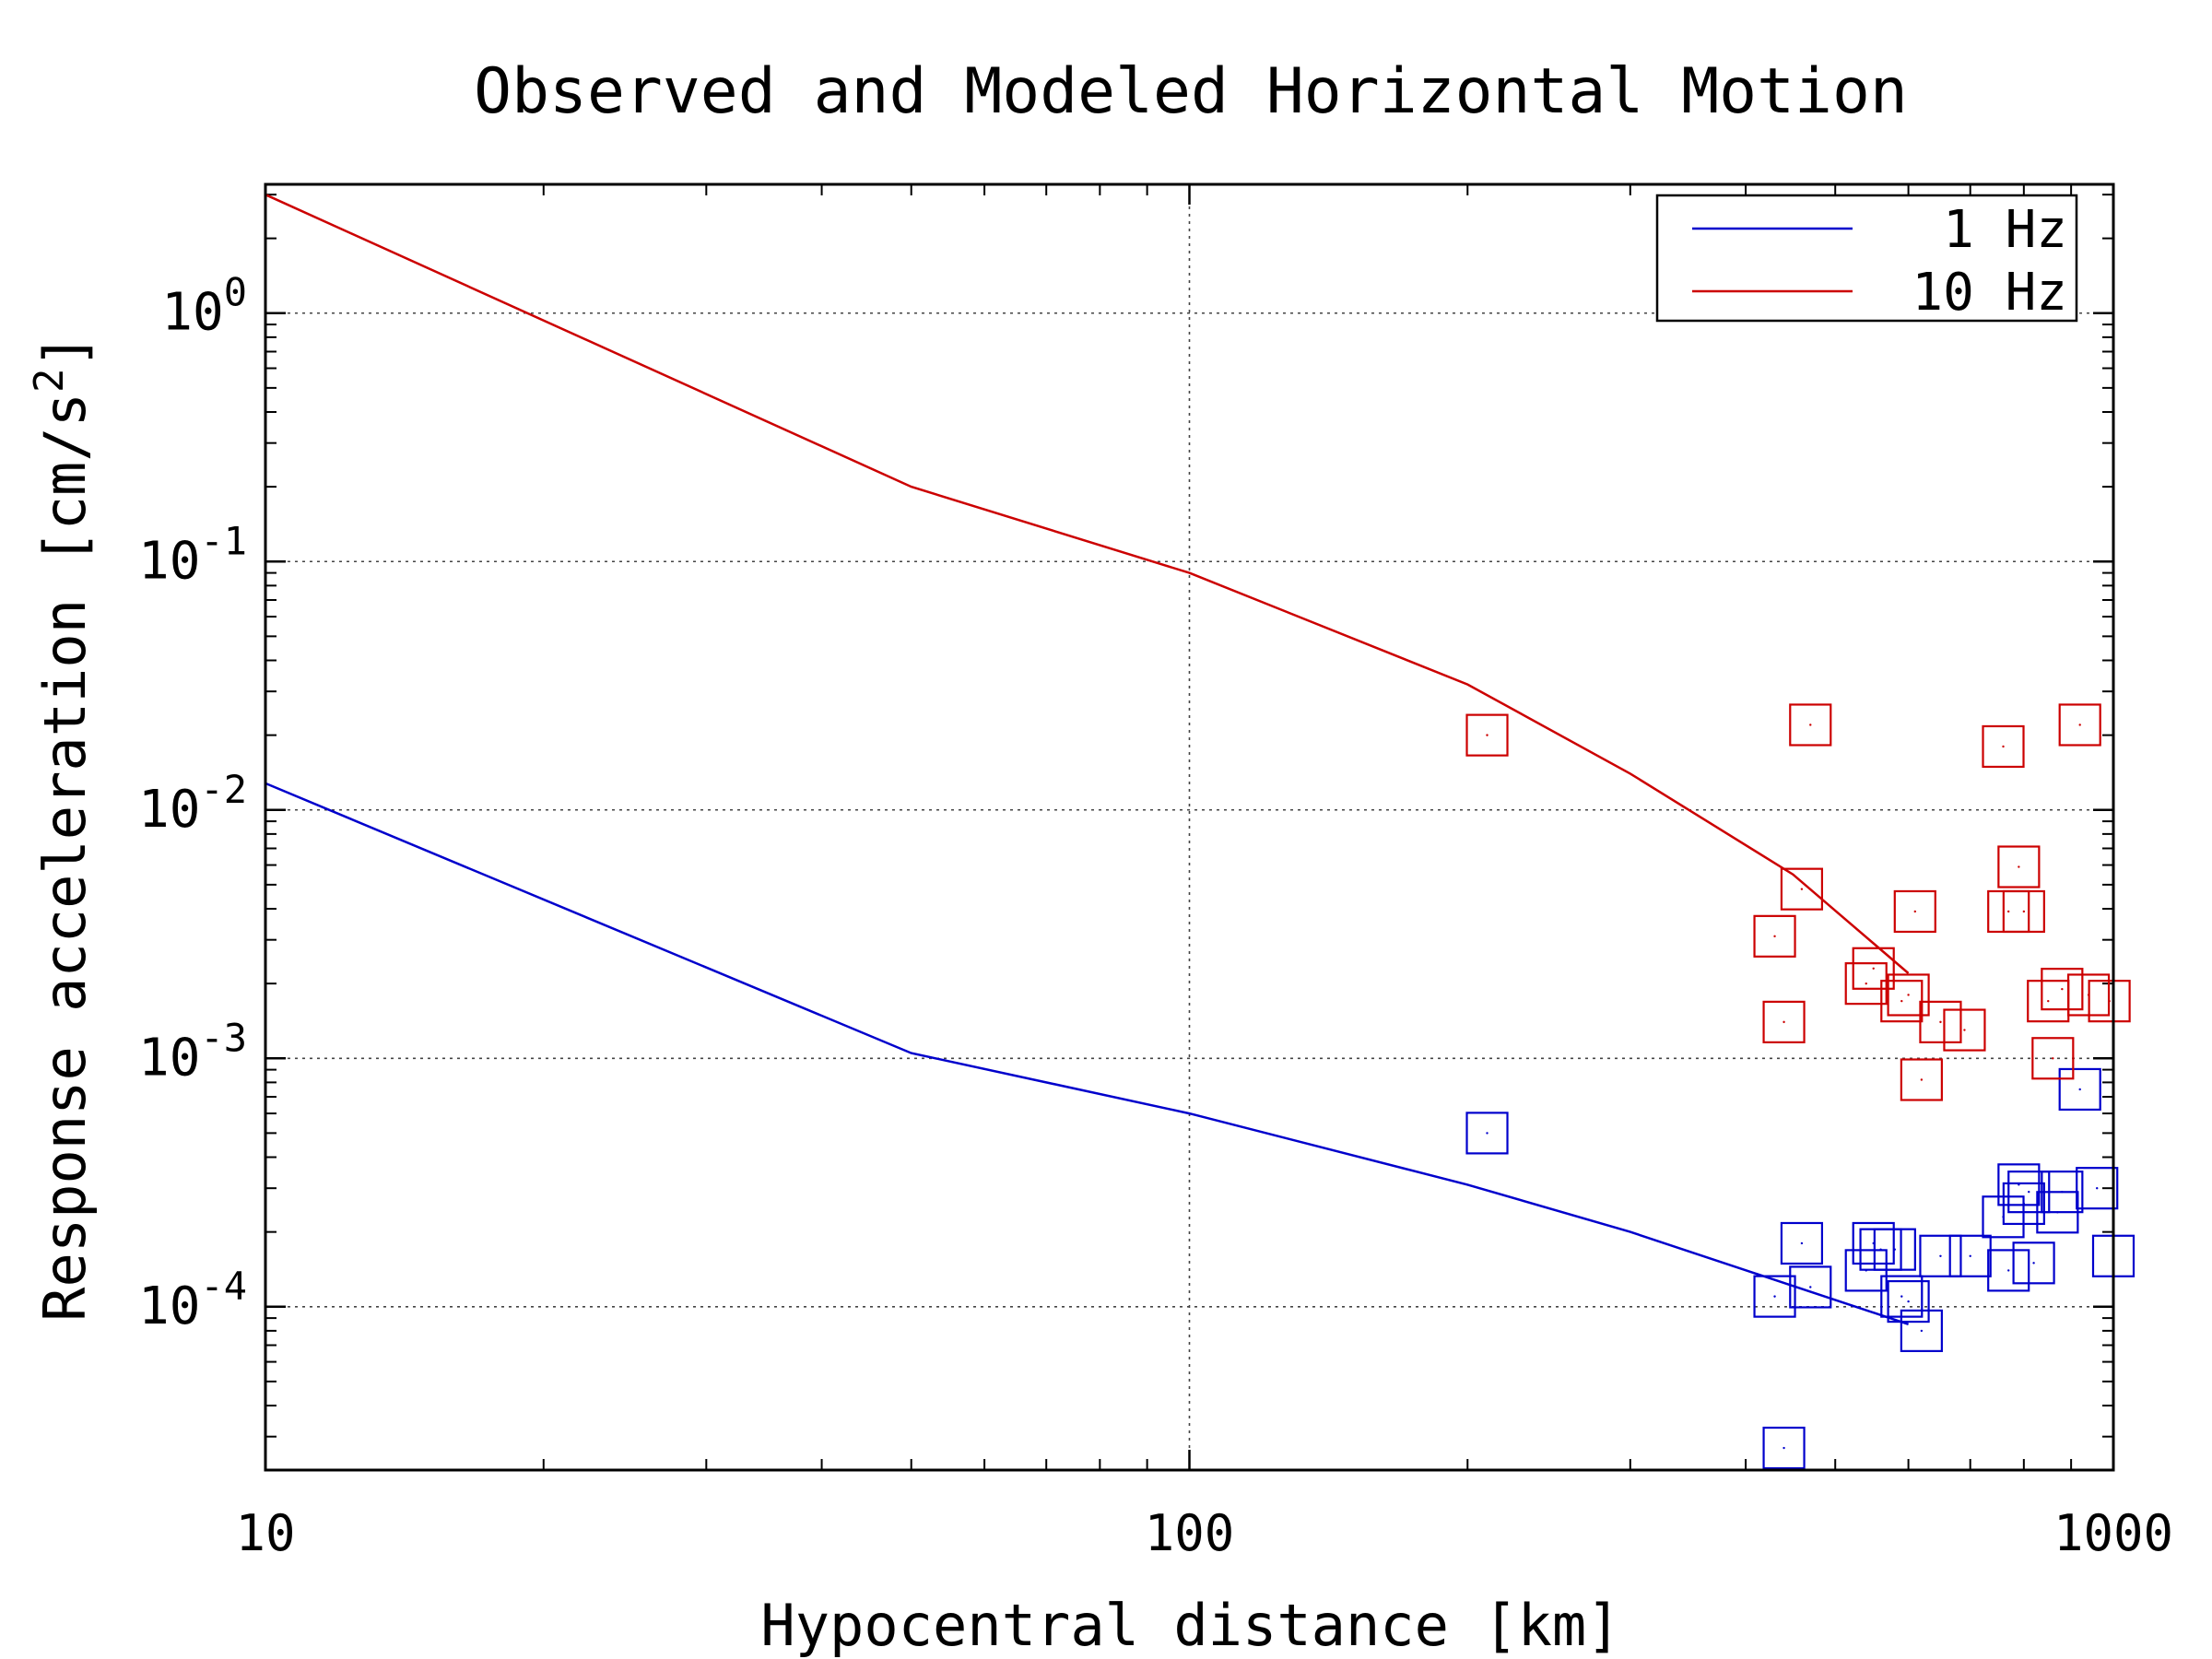 Image resolution: width=2212 pixels, height=1659 pixels. I want to click on y-tick-label: 10⁻², so click(192, 803).